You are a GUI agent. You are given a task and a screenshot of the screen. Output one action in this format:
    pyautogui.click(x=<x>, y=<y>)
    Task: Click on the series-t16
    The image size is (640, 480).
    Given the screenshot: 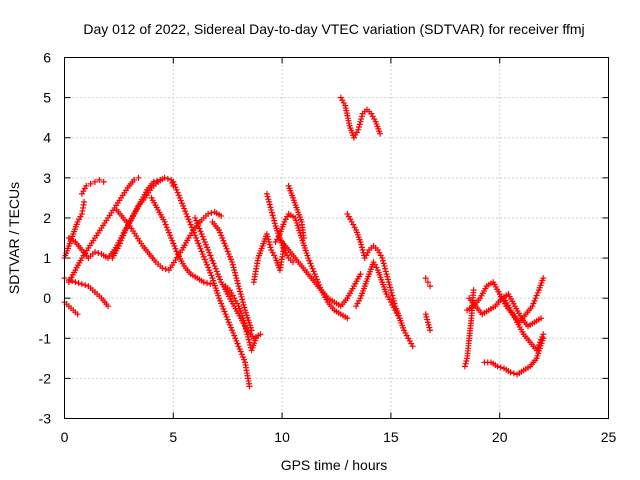 What is the action you would take?
    pyautogui.click(x=311, y=266)
    